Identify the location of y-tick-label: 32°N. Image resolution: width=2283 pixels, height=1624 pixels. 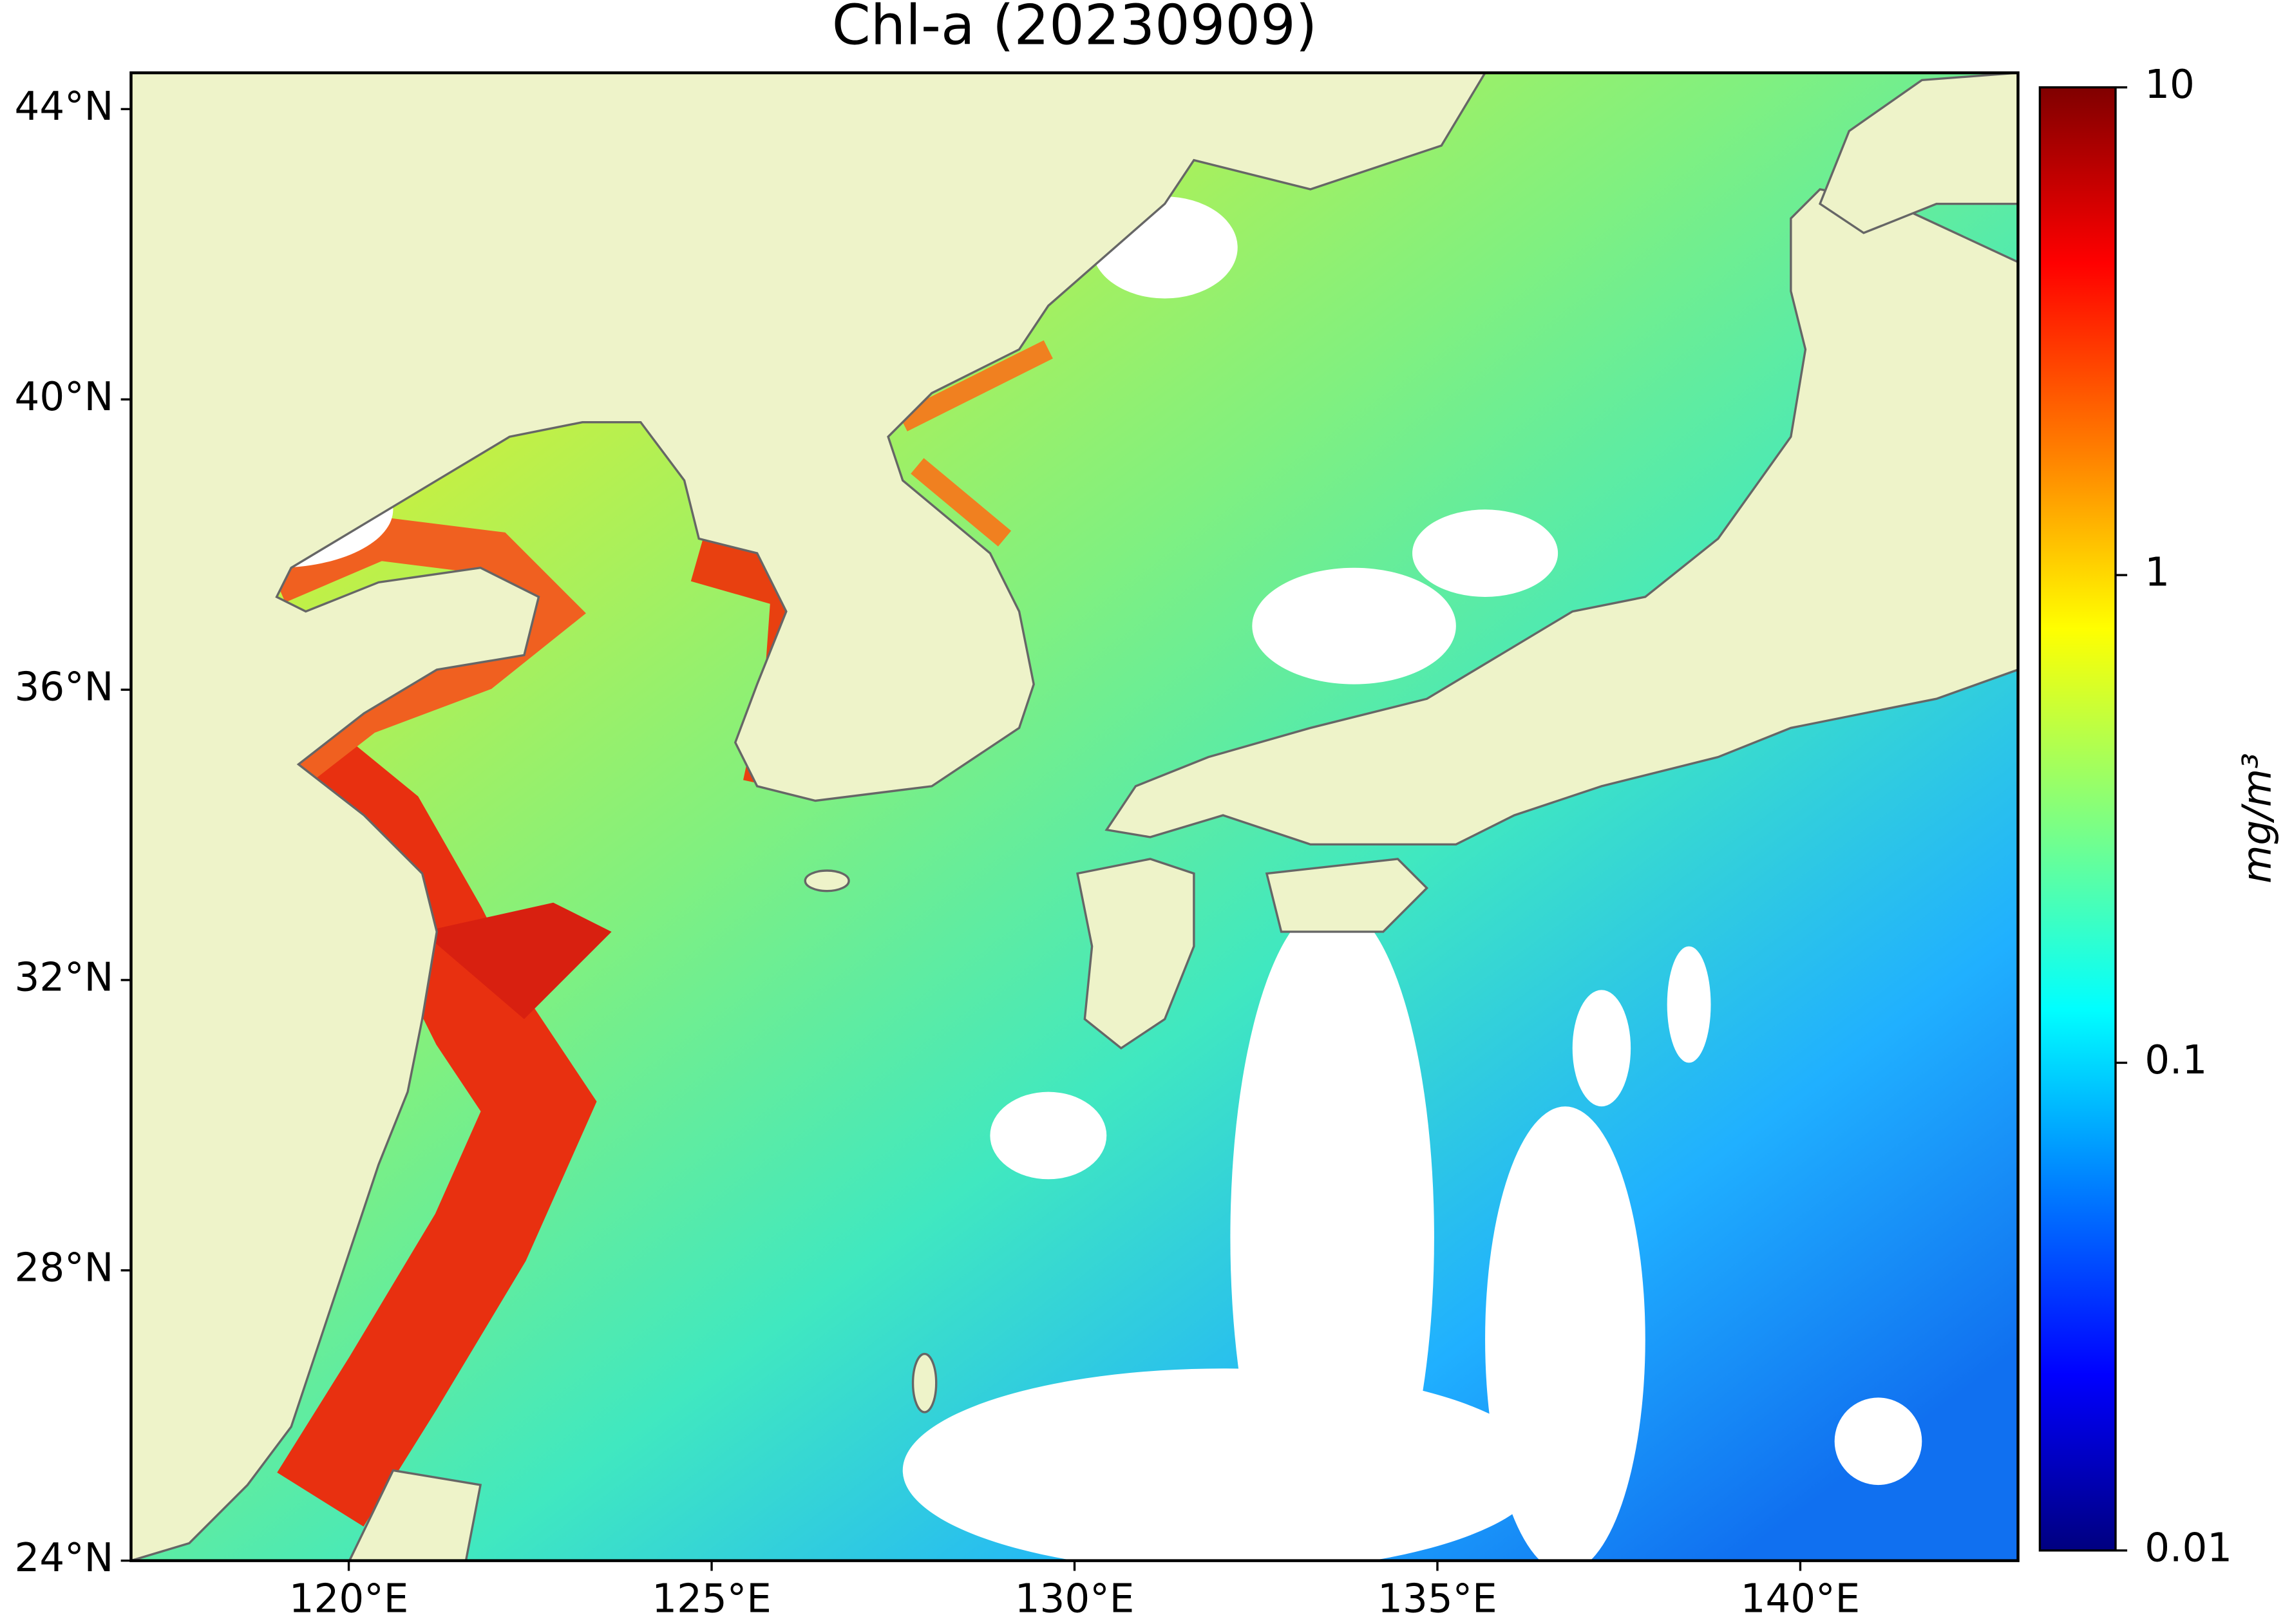
(64, 978).